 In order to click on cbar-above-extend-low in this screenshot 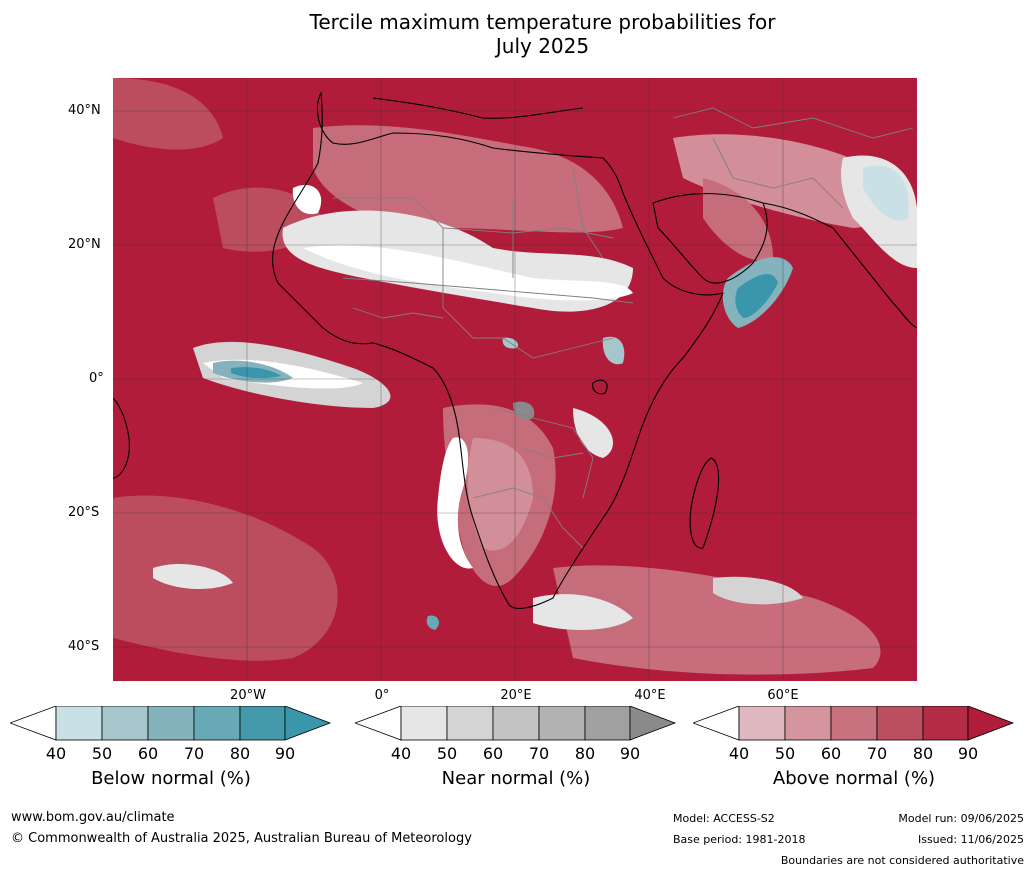, I will do `click(716, 723)`.